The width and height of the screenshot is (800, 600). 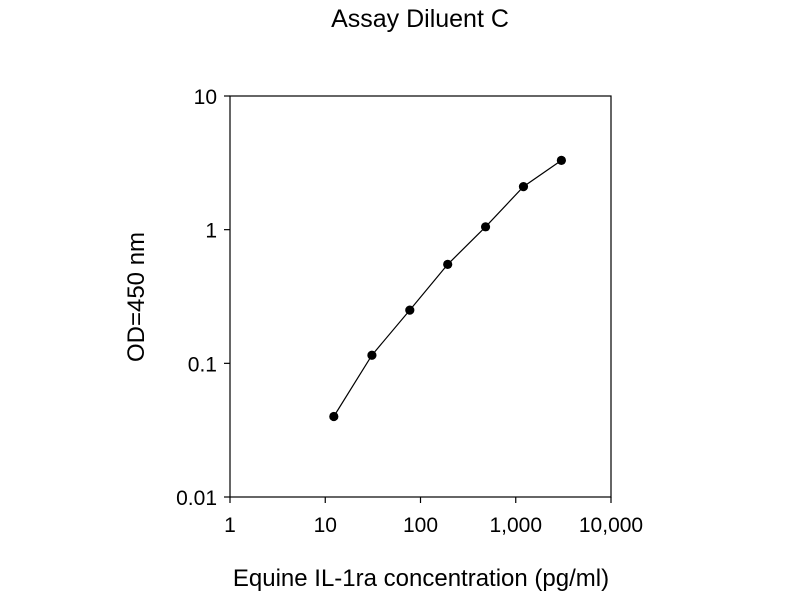 What do you see at coordinates (611, 525) in the screenshot?
I see `x-tick-label: 10,000` at bounding box center [611, 525].